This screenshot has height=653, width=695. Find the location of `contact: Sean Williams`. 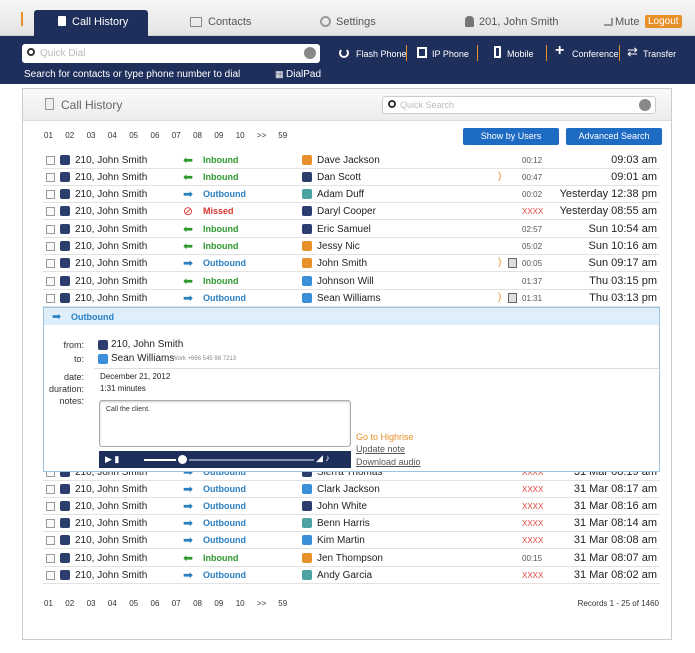

contact: Sean Williams is located at coordinates (349, 298).